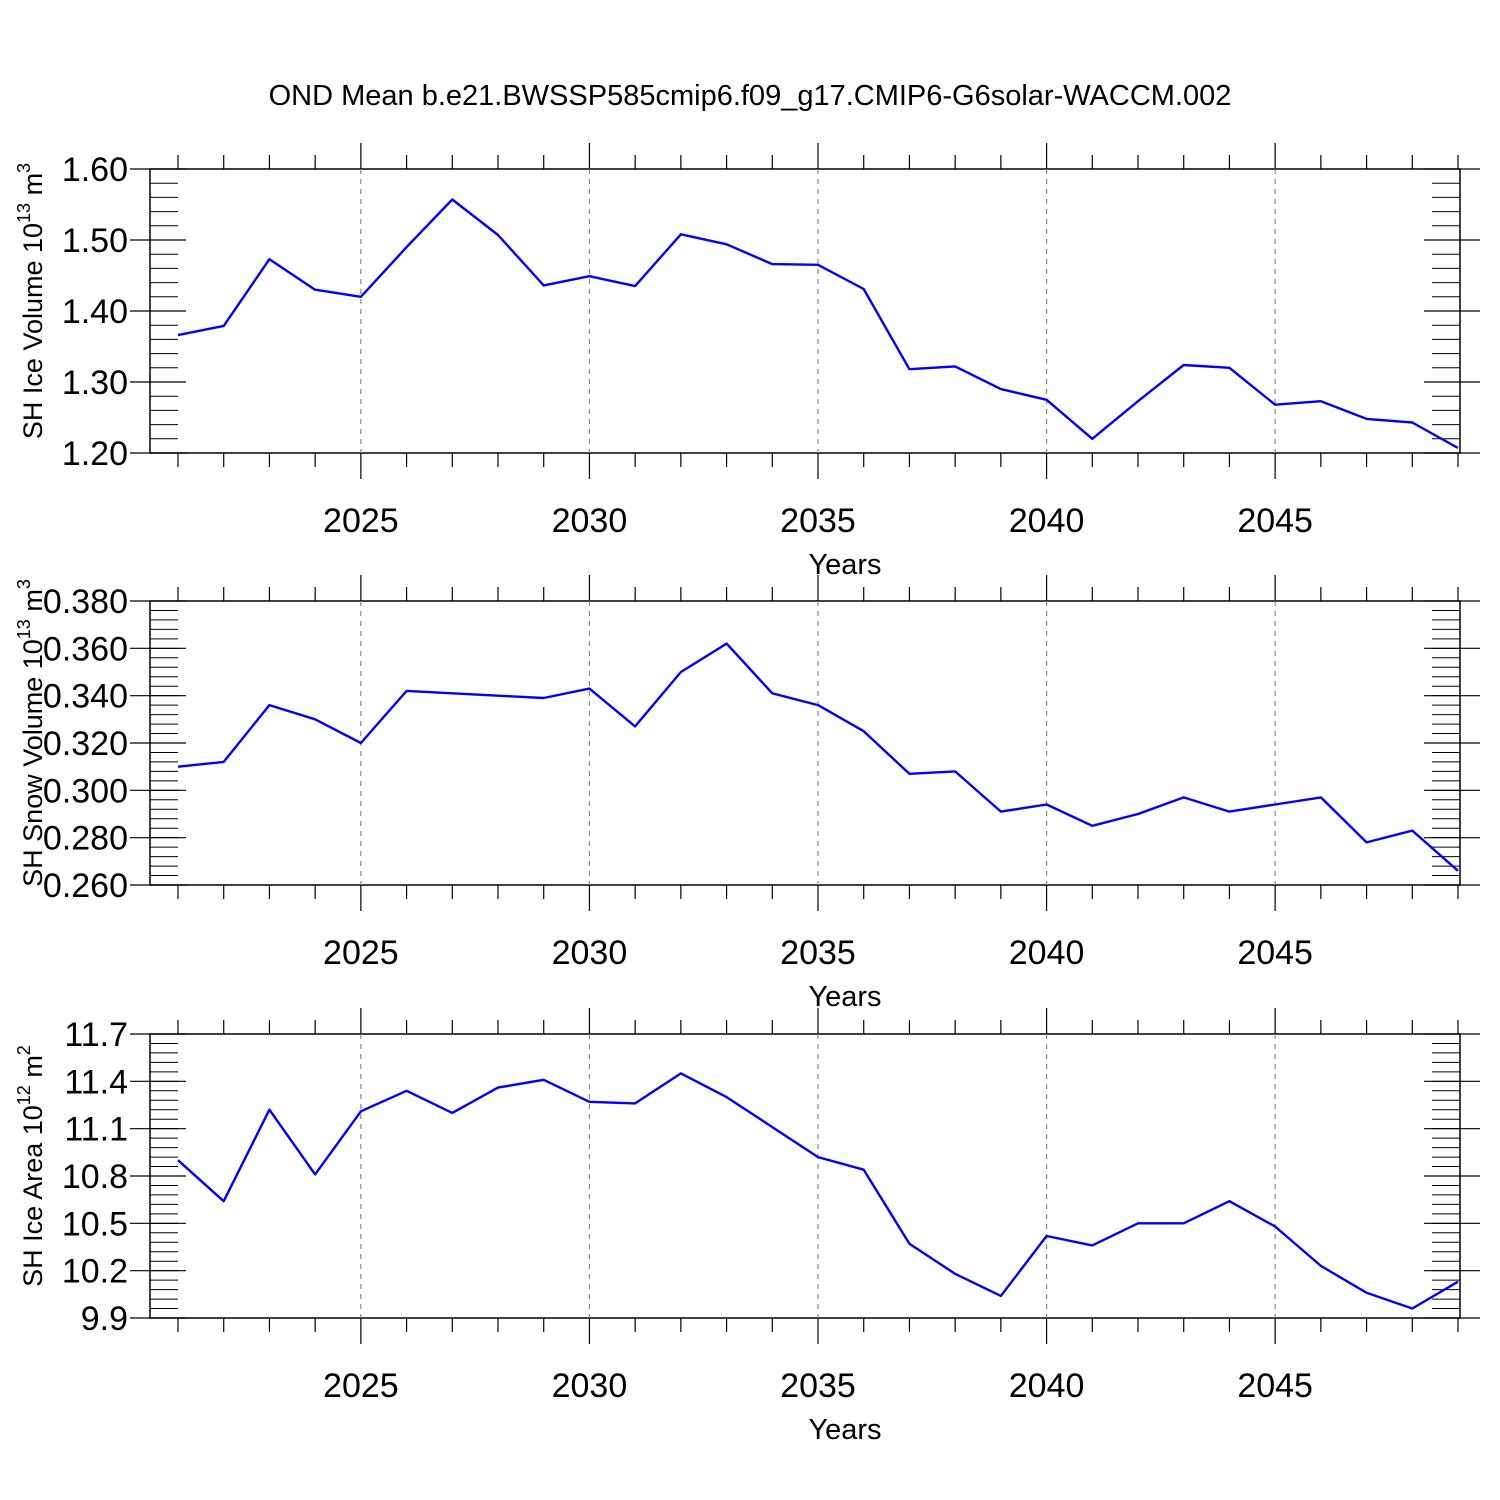 This screenshot has height=1500, width=1500. Describe the element at coordinates (96, 1035) in the screenshot. I see `y-tick-label: 11.7` at that location.